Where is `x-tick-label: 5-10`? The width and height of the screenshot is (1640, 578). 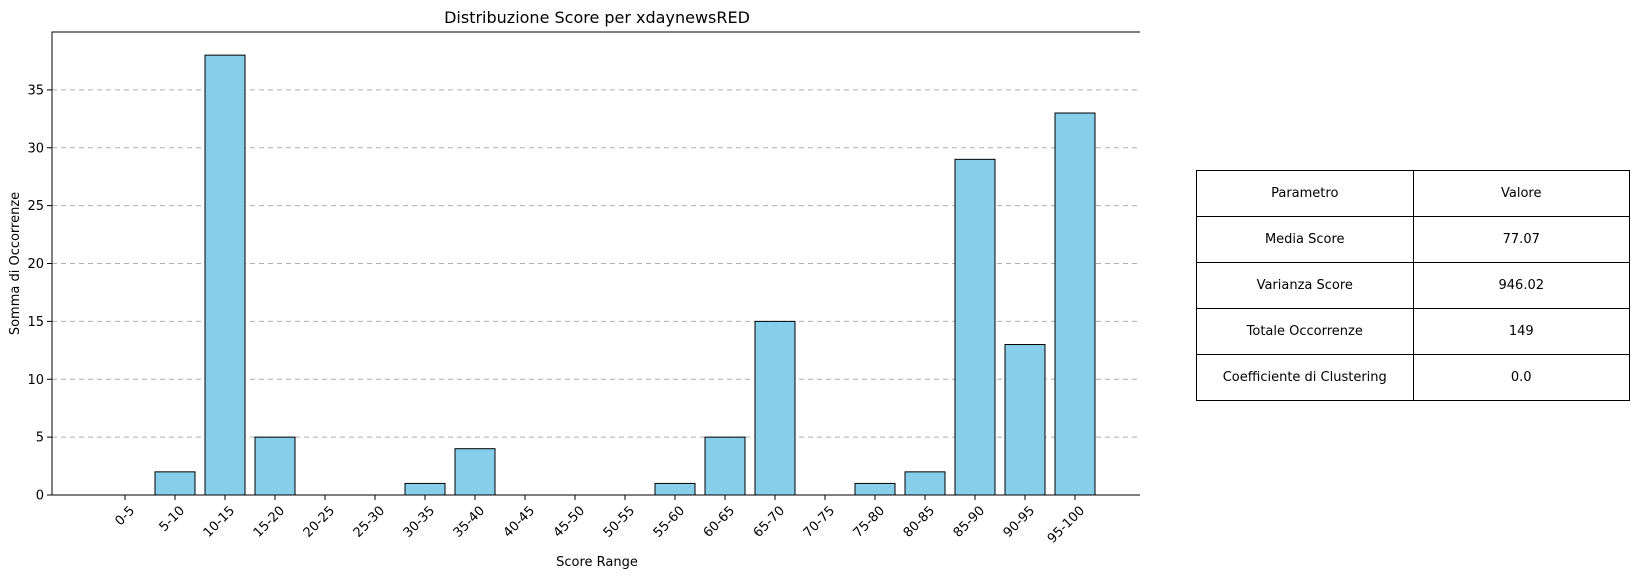
x-tick-label: 5-10 is located at coordinates (172, 518).